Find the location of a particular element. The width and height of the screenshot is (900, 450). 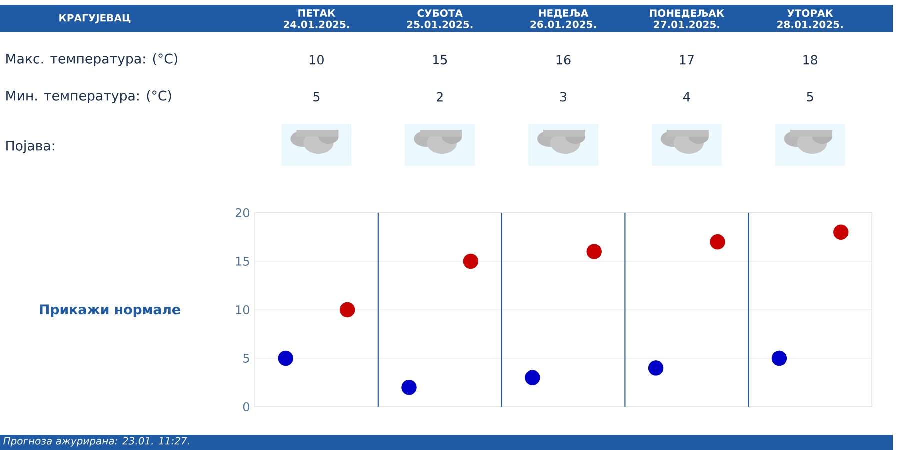

text: УТОРАК 28.01.2025. is located at coordinates (810, 19).